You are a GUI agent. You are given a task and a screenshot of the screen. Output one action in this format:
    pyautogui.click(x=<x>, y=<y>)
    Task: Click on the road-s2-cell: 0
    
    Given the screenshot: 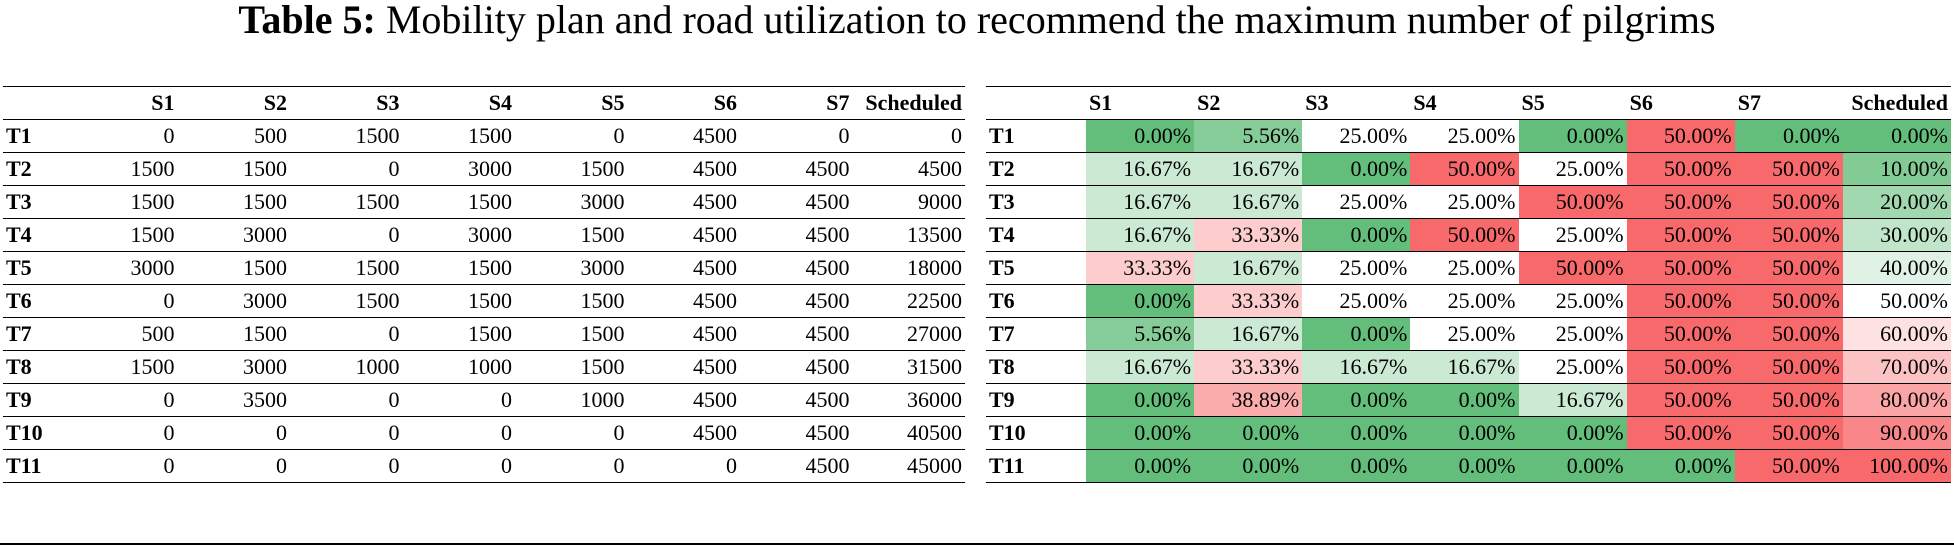 What is the action you would take?
    pyautogui.click(x=281, y=465)
    